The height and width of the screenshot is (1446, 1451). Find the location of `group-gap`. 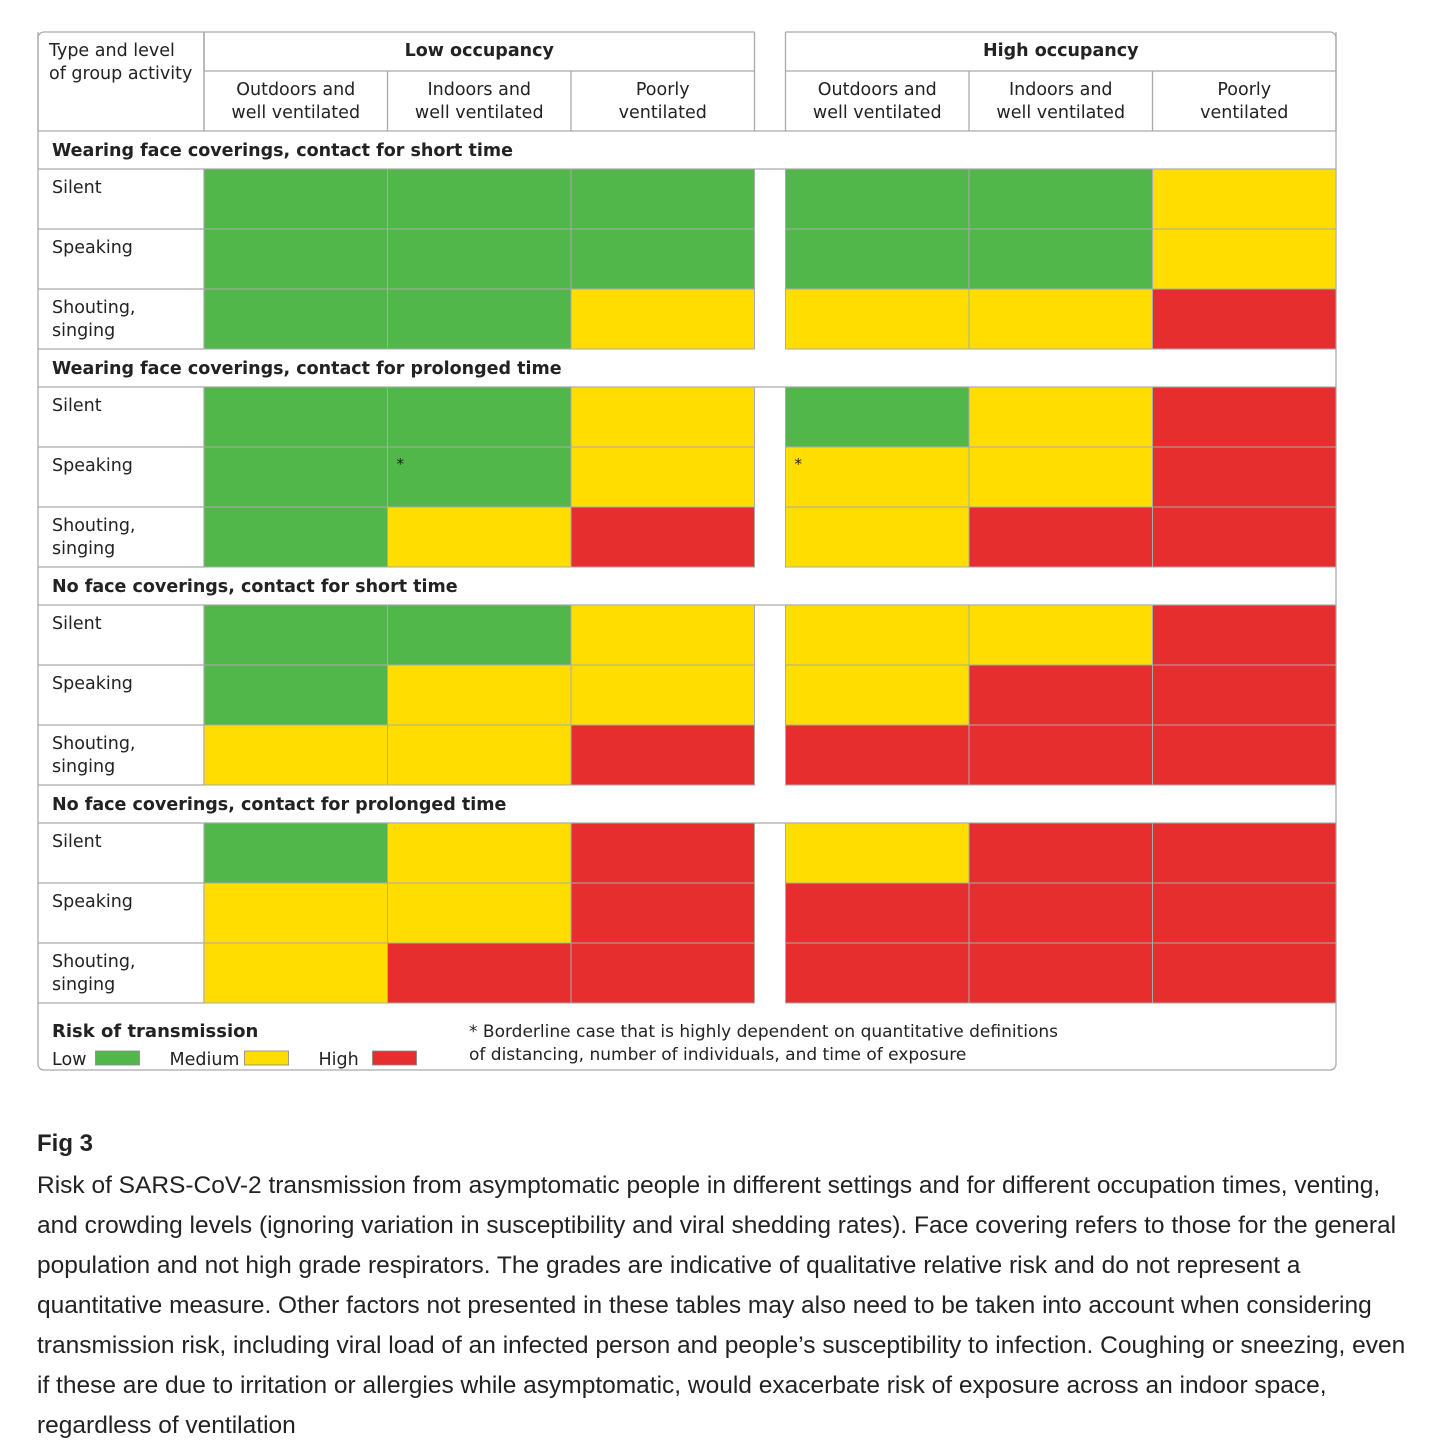

group-gap is located at coordinates (770, 517).